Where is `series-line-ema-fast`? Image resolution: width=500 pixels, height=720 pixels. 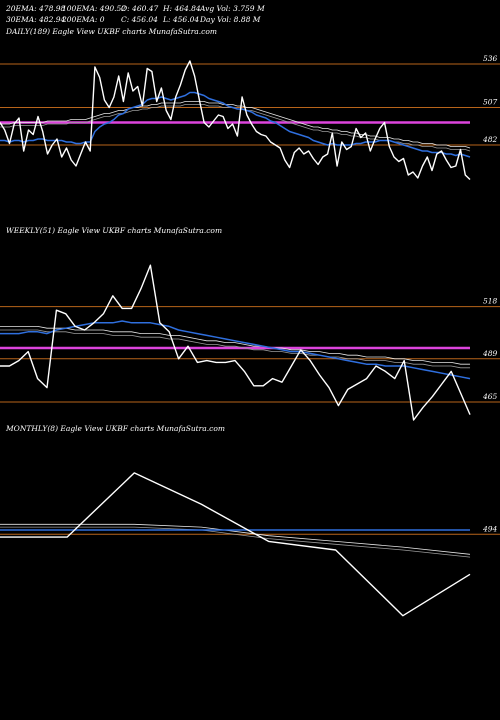 series-line-ema-fast is located at coordinates (235, 124).